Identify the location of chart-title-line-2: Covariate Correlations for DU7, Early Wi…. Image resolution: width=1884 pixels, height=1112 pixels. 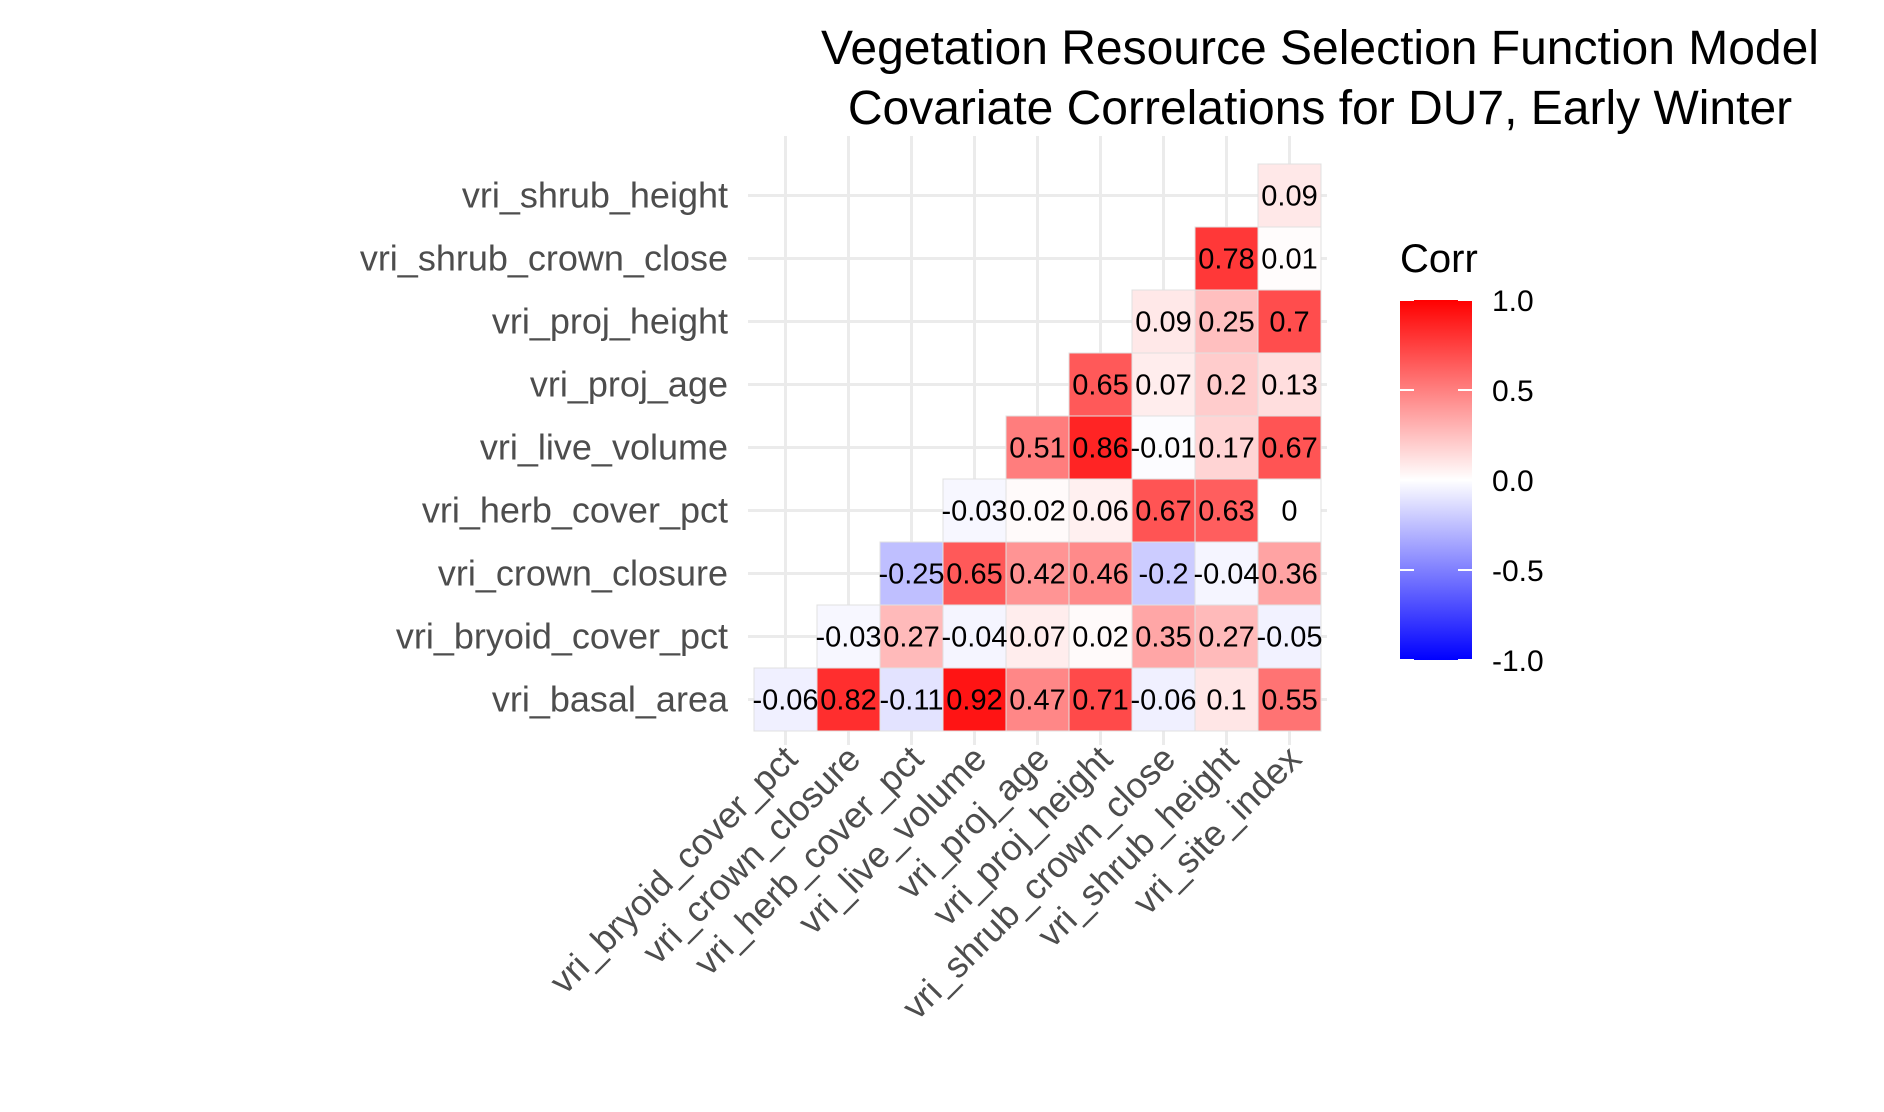
(1320, 108).